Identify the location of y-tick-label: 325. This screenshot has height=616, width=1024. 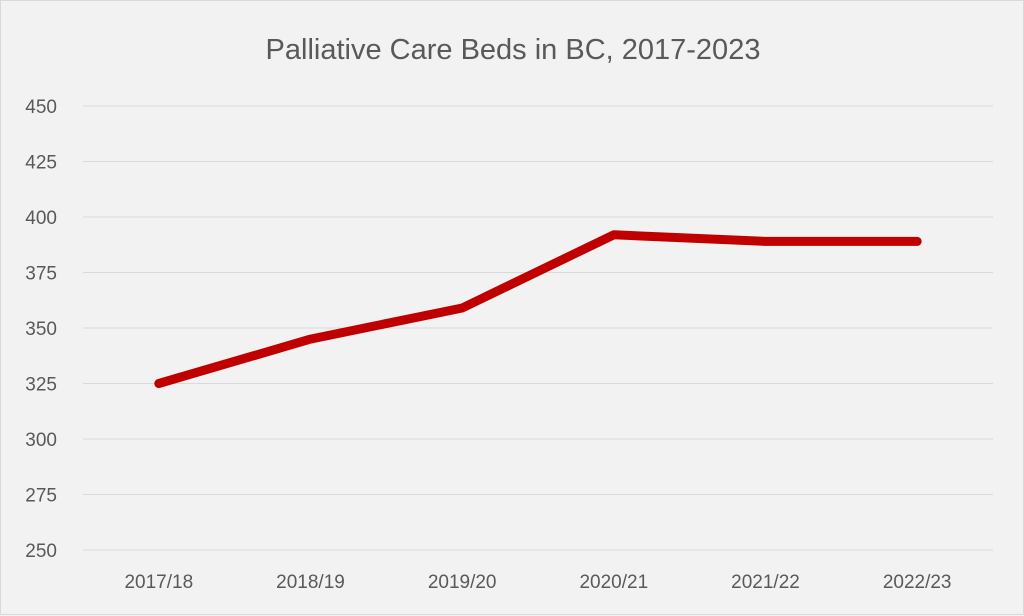
(41, 385).